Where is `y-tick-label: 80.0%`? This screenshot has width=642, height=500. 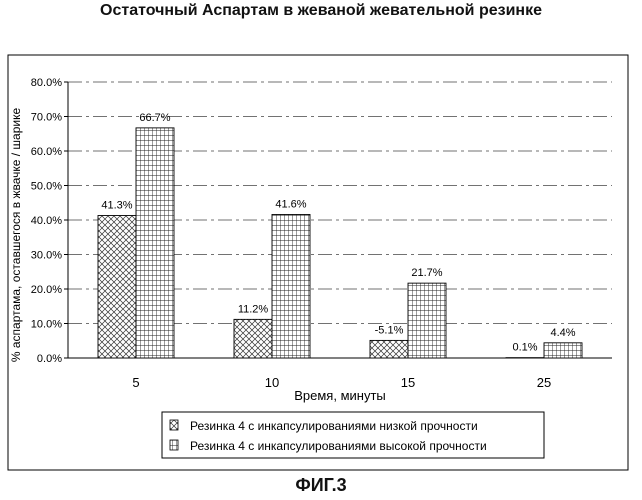 y-tick-label: 80.0% is located at coordinates (46, 83).